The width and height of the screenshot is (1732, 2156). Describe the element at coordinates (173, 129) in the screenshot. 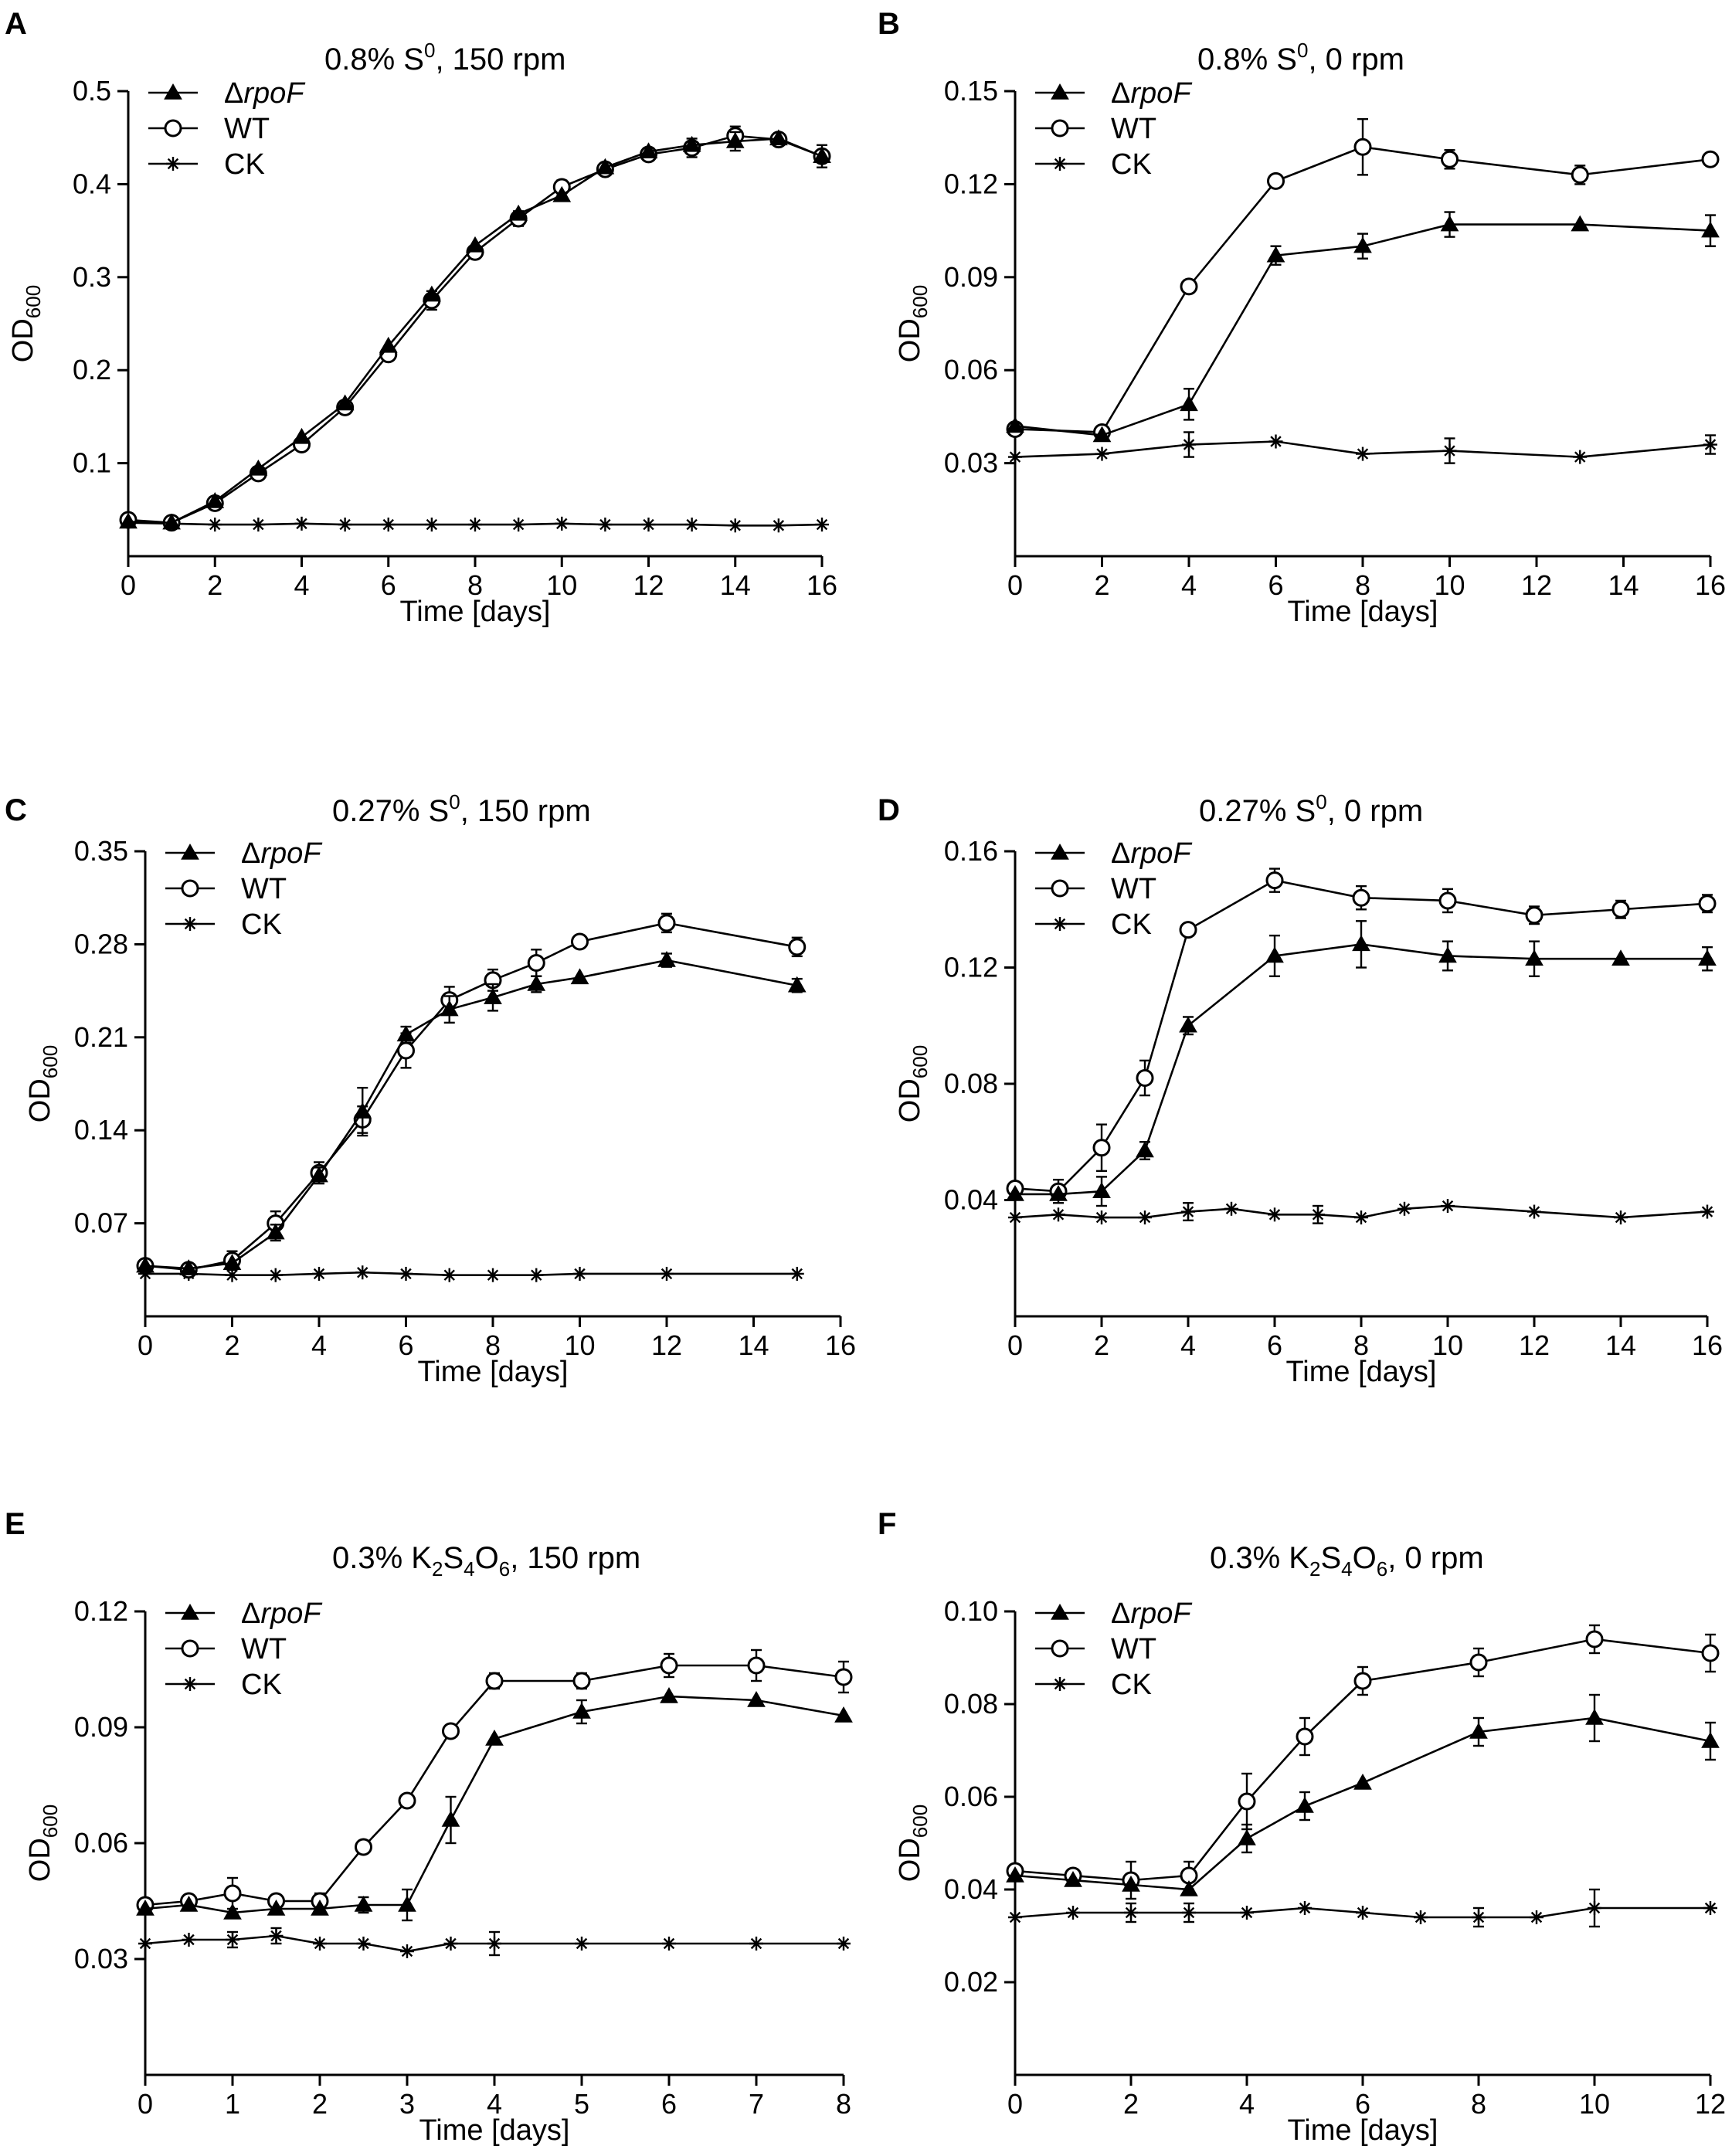

I see `legend-marker` at that location.